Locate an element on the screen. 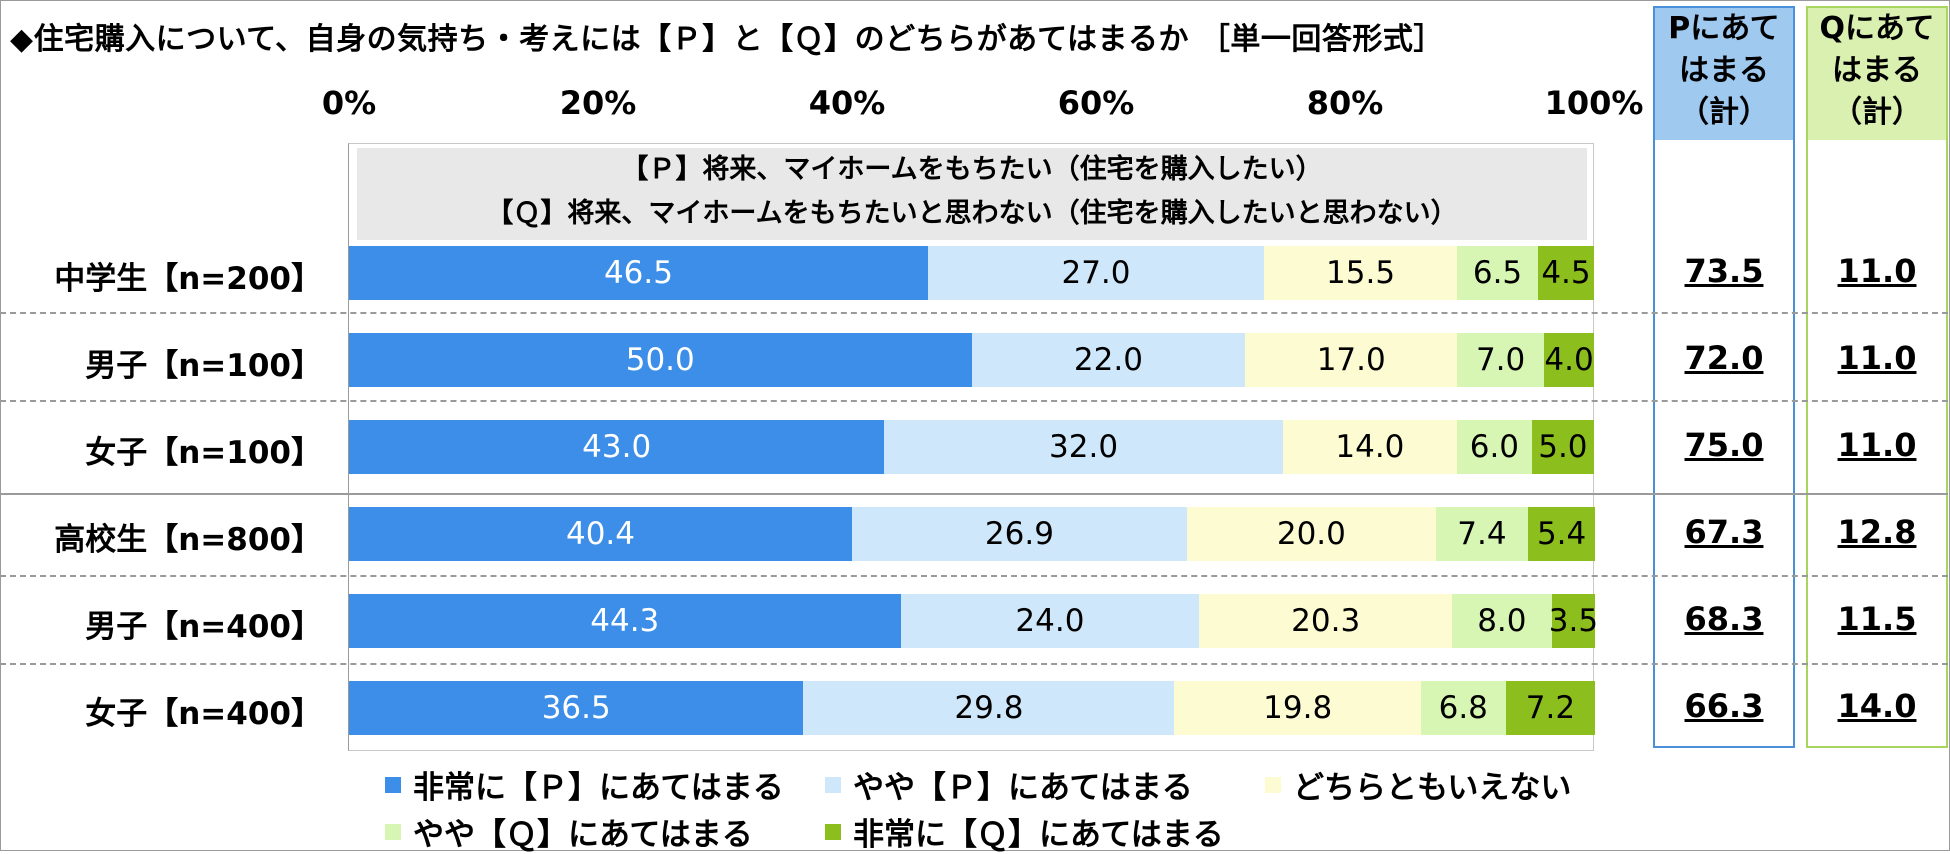  bar-value-label: 44.3 is located at coordinates (625, 621).